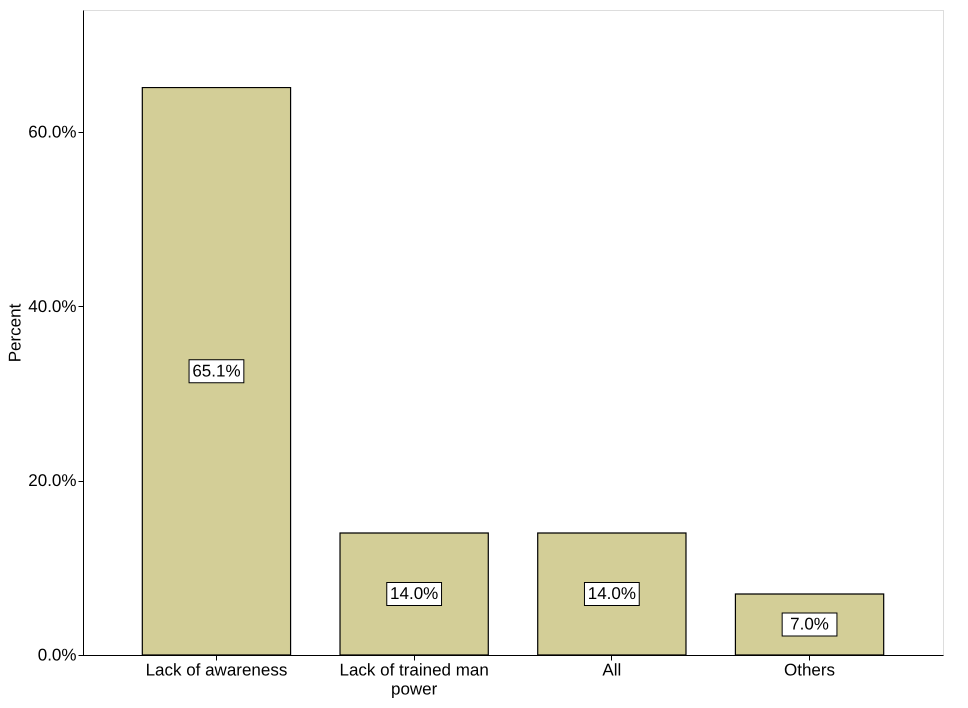 Image resolution: width=968 pixels, height=708 pixels. Describe the element at coordinates (52, 132) in the screenshot. I see `y-tick-label: 60.0%` at that location.